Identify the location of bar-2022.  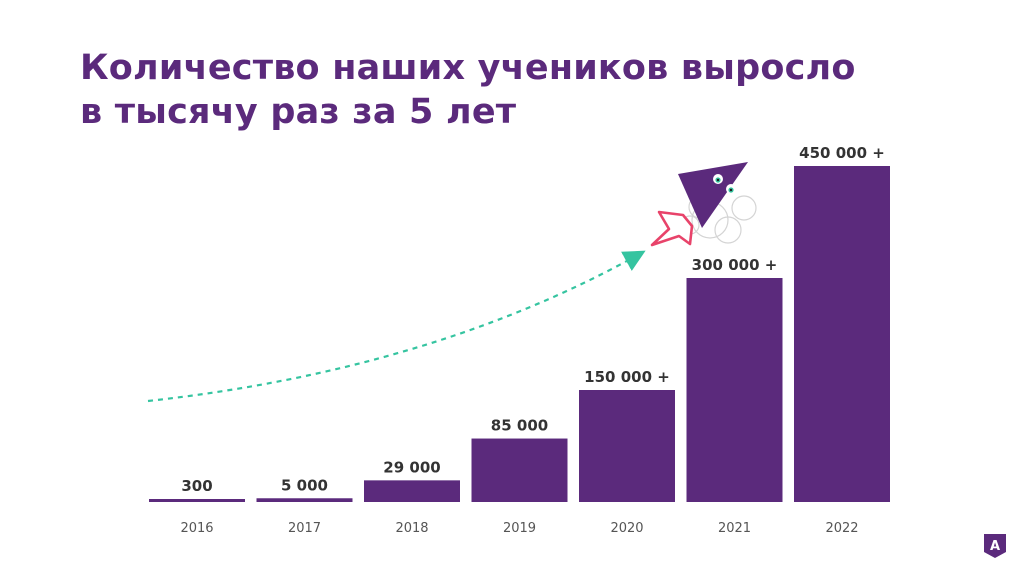
(842, 334).